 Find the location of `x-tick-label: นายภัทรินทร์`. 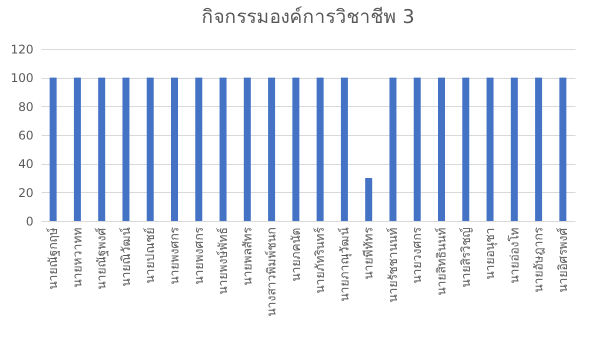

x-tick-label: นายภัทรินทร์ is located at coordinates (320, 260).